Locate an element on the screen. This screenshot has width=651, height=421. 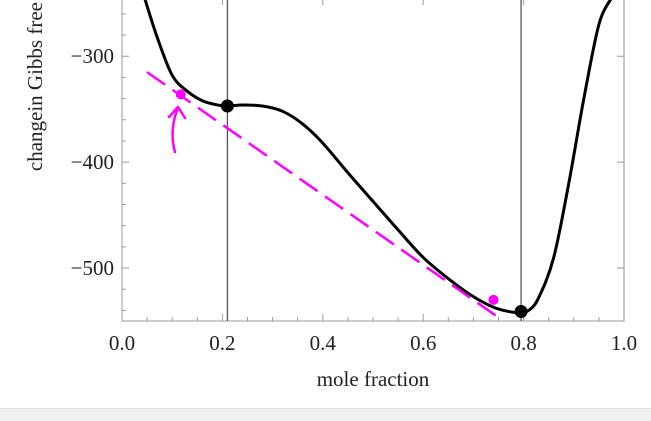
x-tick-label: 0.4 is located at coordinates (323, 343).